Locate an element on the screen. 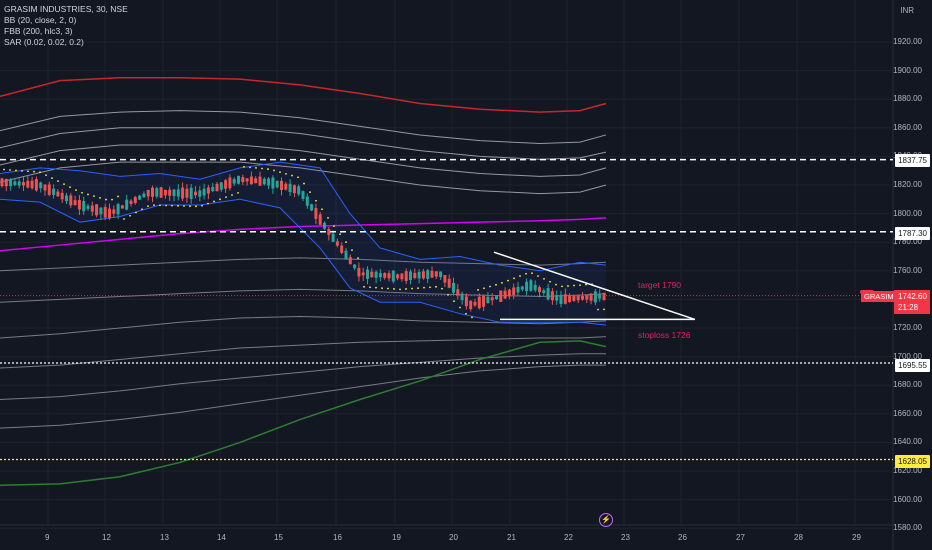 This screenshot has height=550, width=932. legend-sar: SAR (0.02, 0.02, 0.2) is located at coordinates (44, 42).